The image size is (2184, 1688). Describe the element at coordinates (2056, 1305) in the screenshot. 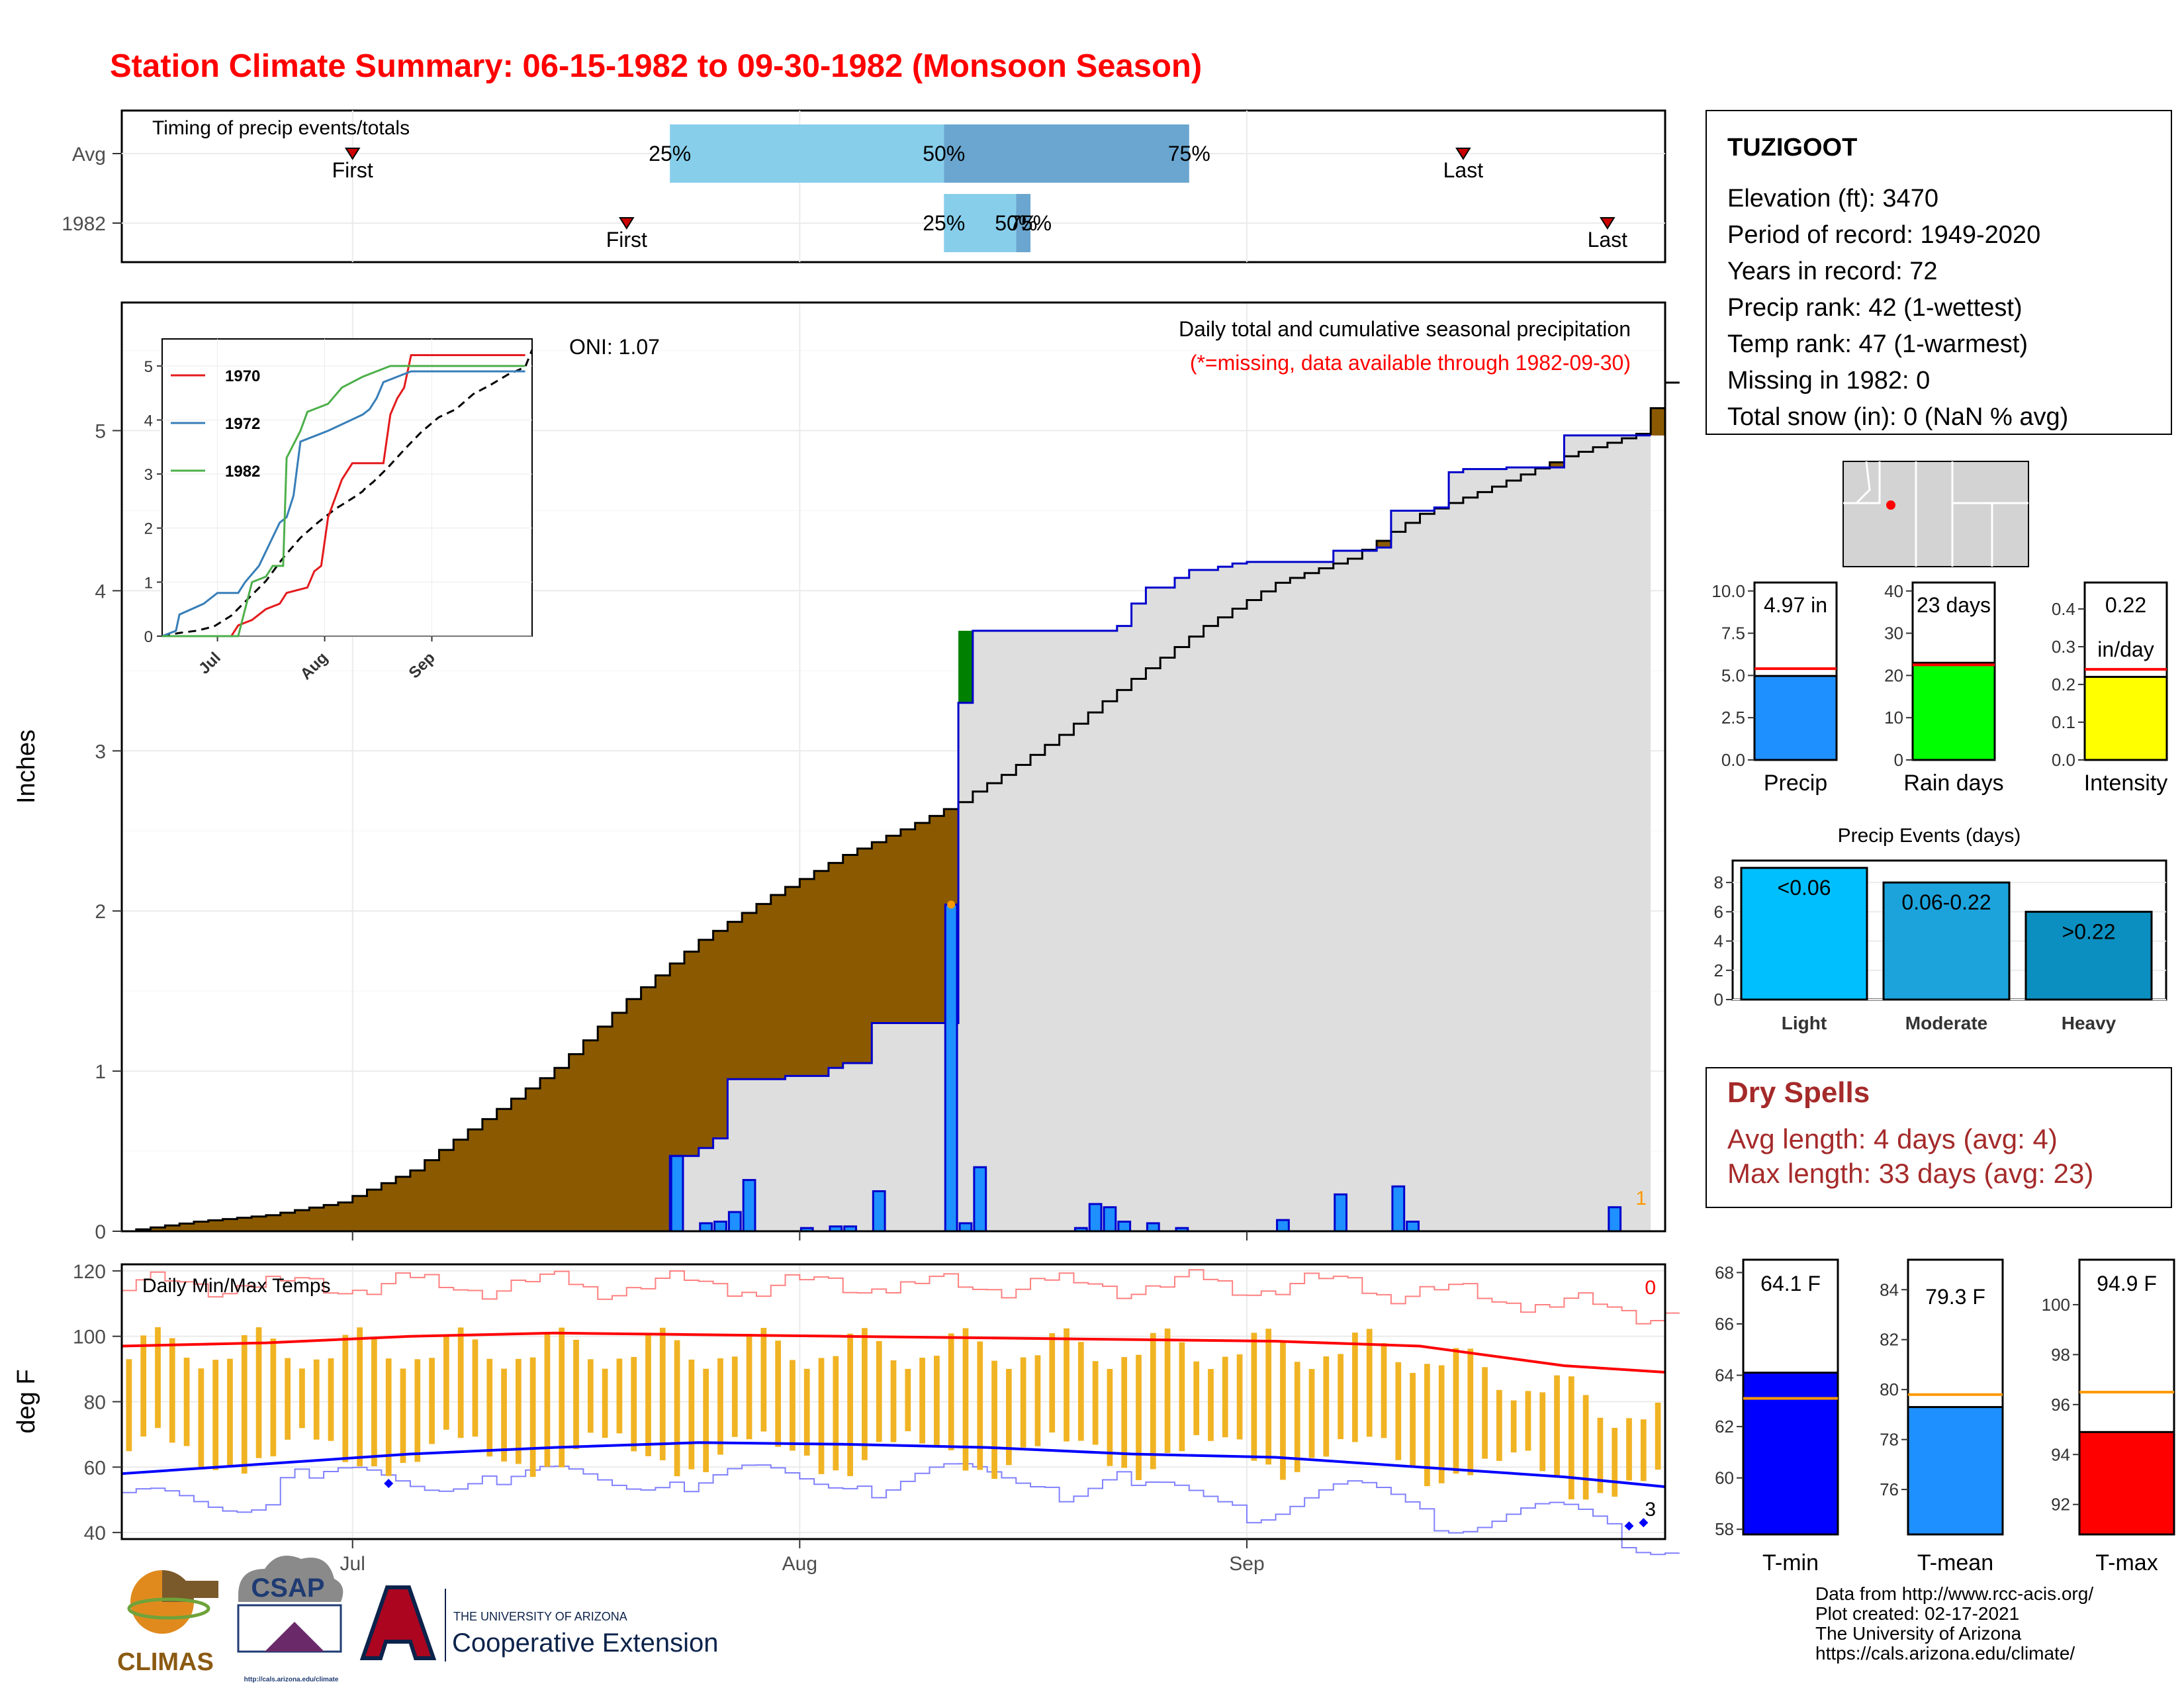

I see `temp-summary-ytick-label: 100` at that location.